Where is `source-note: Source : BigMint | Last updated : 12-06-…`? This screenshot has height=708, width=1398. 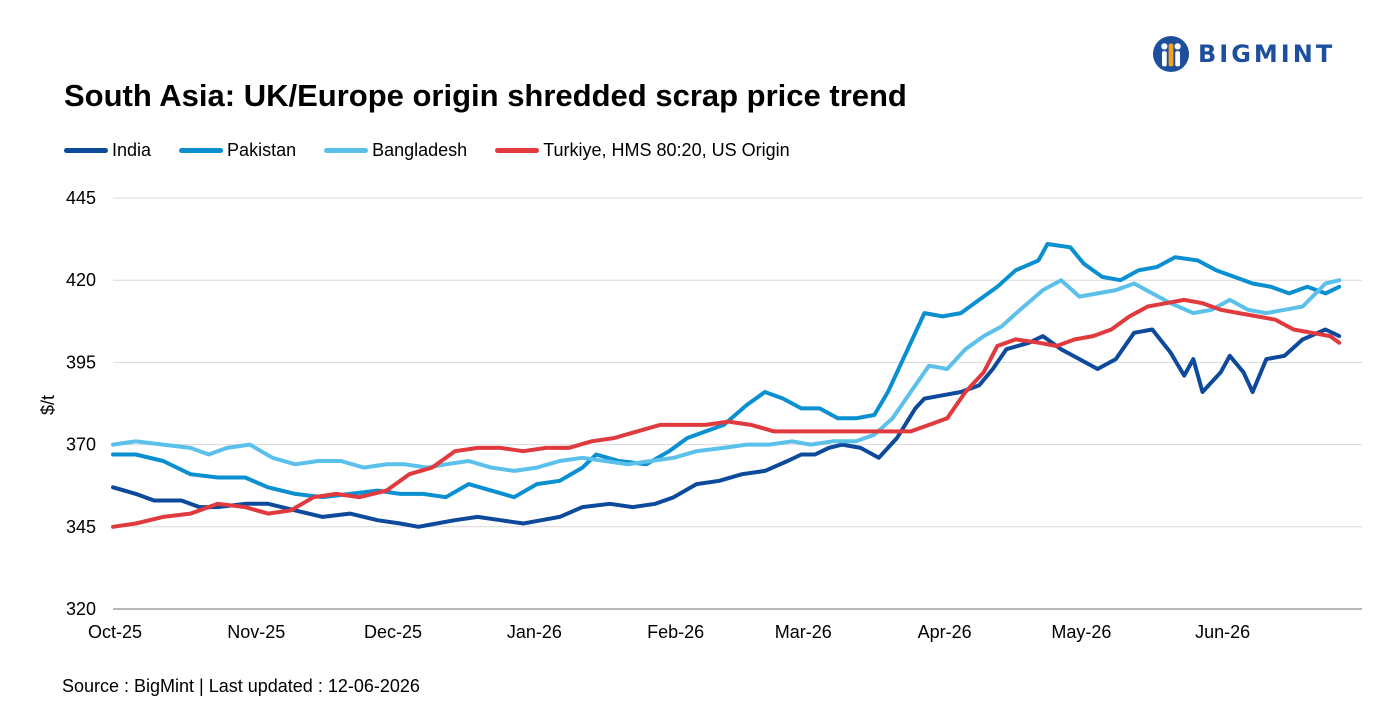 source-note: Source : BigMint | Last updated : 12-06-… is located at coordinates (241, 686).